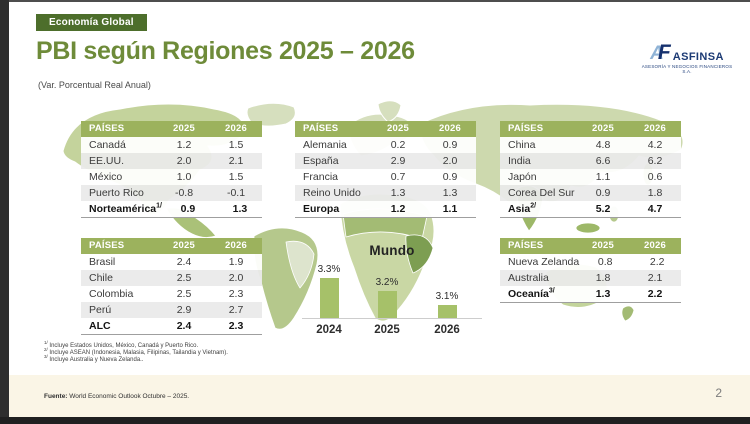  I want to click on left-border, so click(4, 212).